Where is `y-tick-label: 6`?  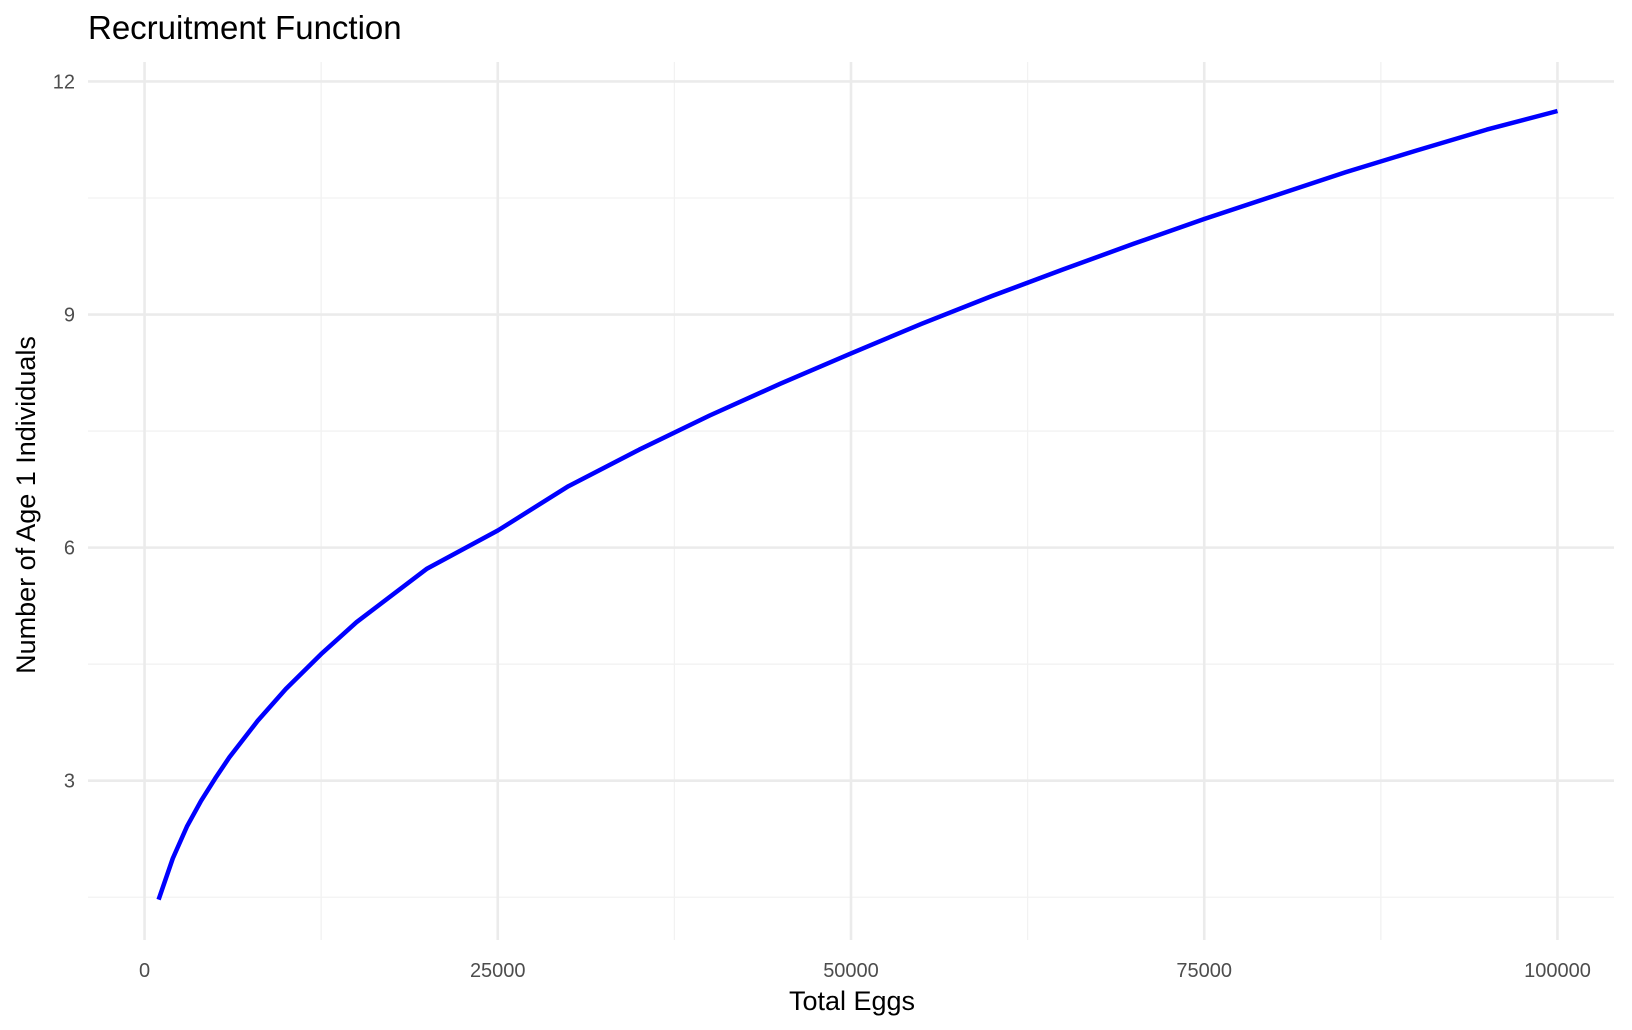 y-tick-label: 6 is located at coordinates (69, 549).